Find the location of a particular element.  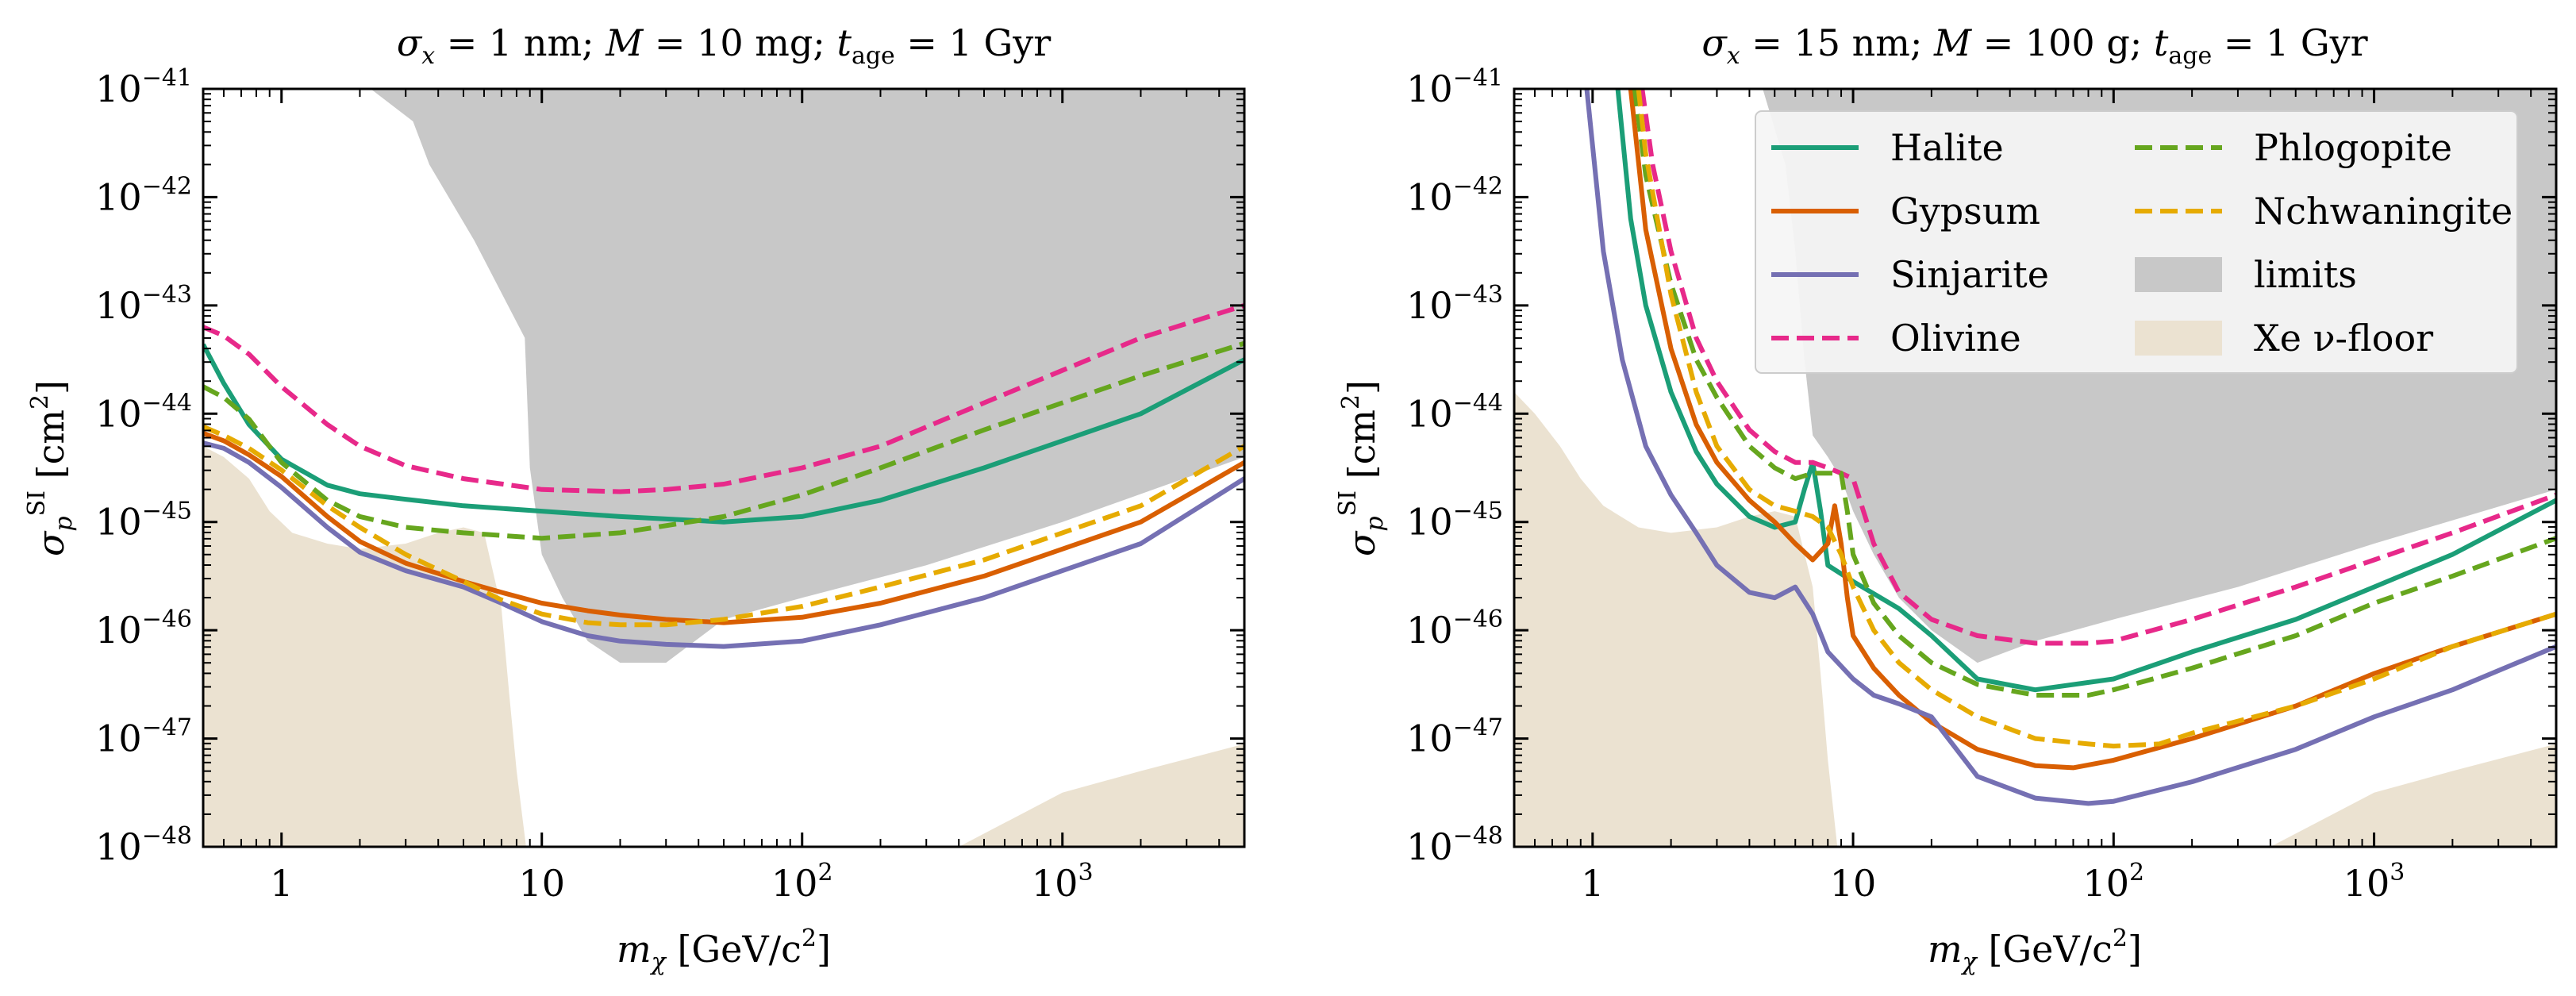

legend-label-limits: limits is located at coordinates (2305, 274).